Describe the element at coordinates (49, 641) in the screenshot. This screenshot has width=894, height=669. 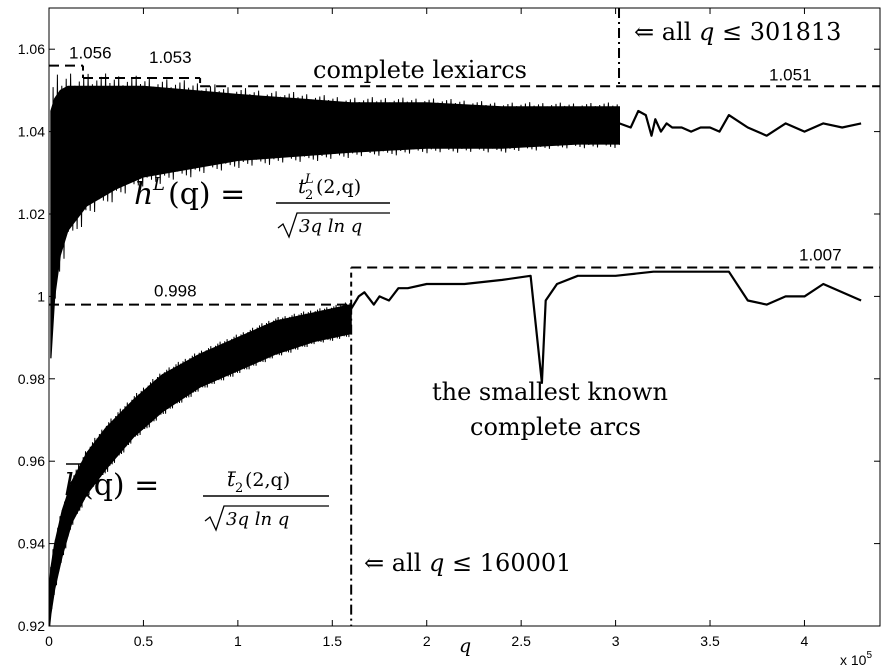
I see `x-tick-label-0: 0` at that location.